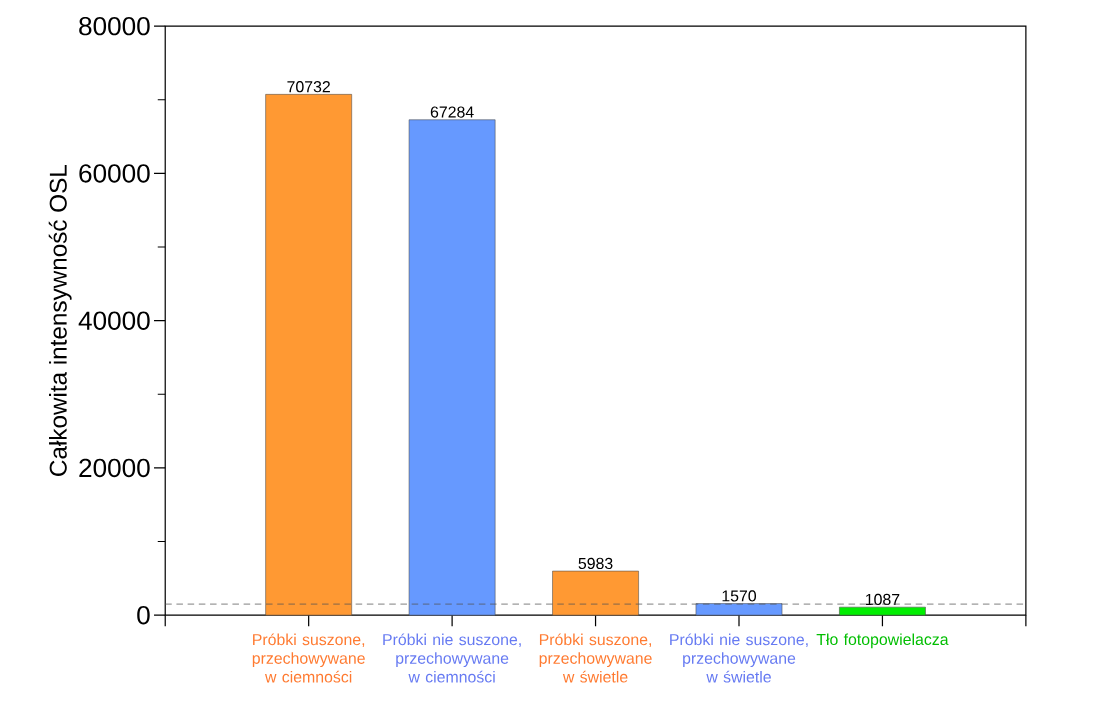 This screenshot has width=1113, height=709. I want to click on y-tick-label: 20000, so click(114, 467).